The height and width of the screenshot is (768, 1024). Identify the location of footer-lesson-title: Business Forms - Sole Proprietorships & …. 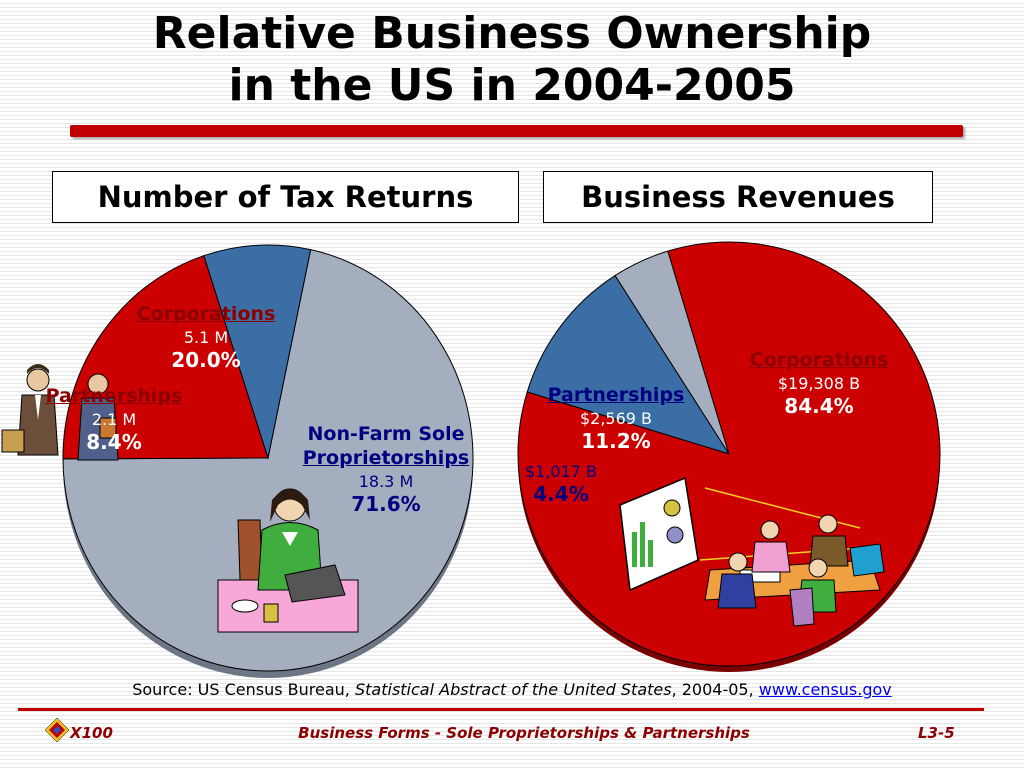
(524, 733).